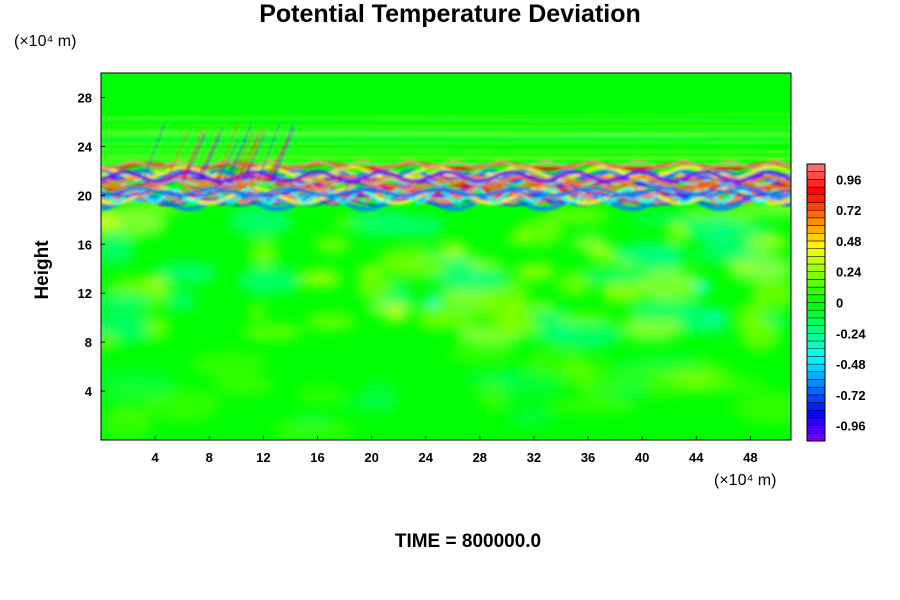 The width and height of the screenshot is (900, 600). Describe the element at coordinates (588, 457) in the screenshot. I see `x-tick-label: 36` at that location.